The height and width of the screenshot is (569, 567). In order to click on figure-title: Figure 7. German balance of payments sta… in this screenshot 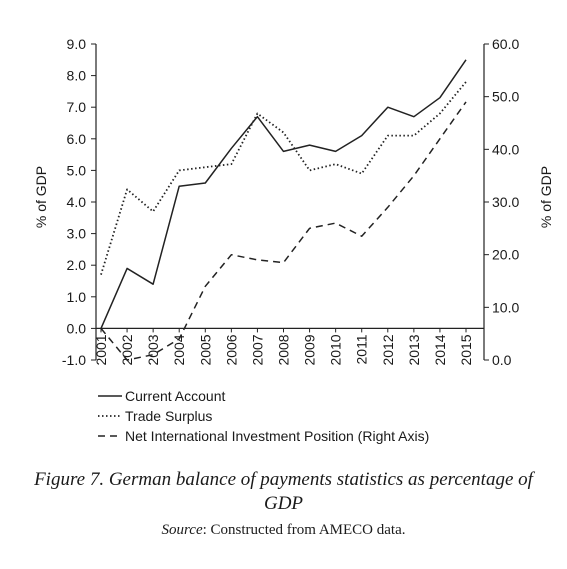, I will do `click(283, 491)`.